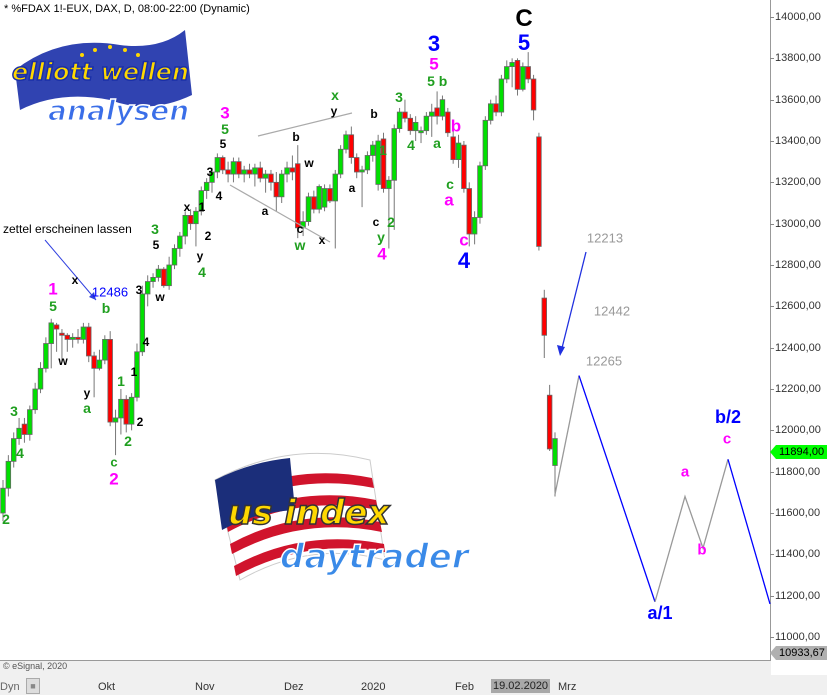 The height and width of the screenshot is (695, 827). Describe the element at coordinates (413, 685) in the screenshot. I see `time-axis` at that location.